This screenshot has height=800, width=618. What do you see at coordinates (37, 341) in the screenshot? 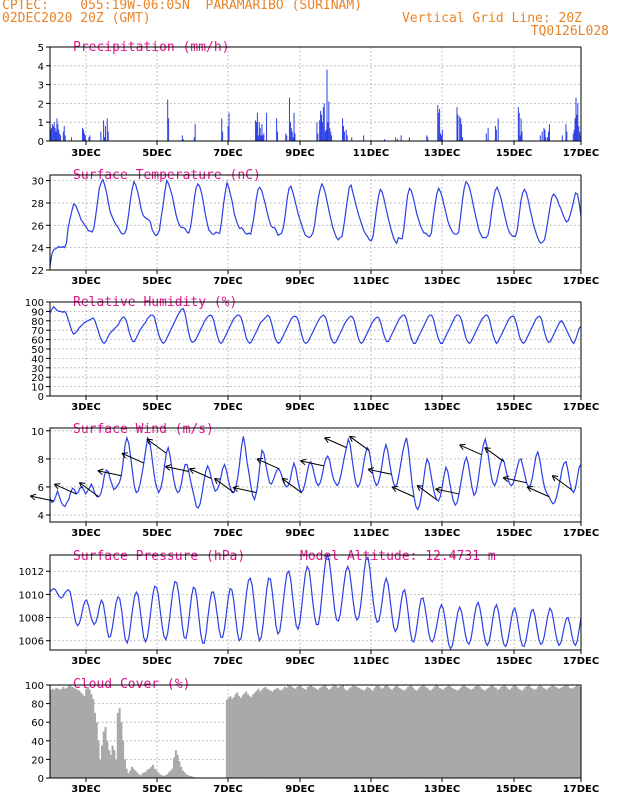
I see `rh-ytick-label: 60` at bounding box center [37, 341].